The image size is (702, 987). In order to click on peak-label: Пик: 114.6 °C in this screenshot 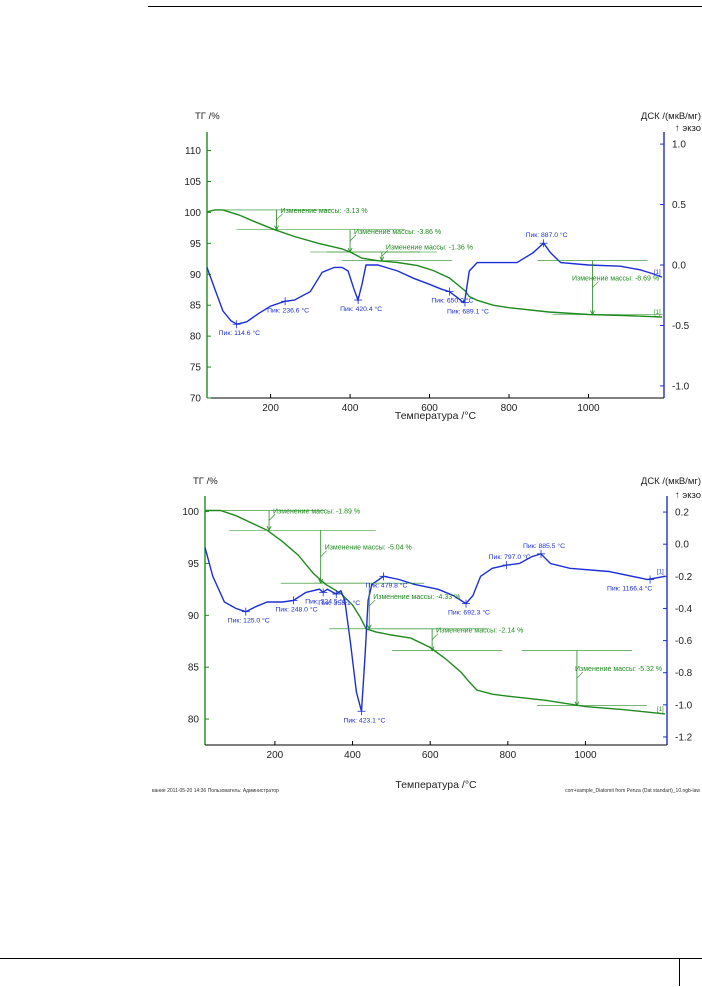, I will do `click(240, 333)`.